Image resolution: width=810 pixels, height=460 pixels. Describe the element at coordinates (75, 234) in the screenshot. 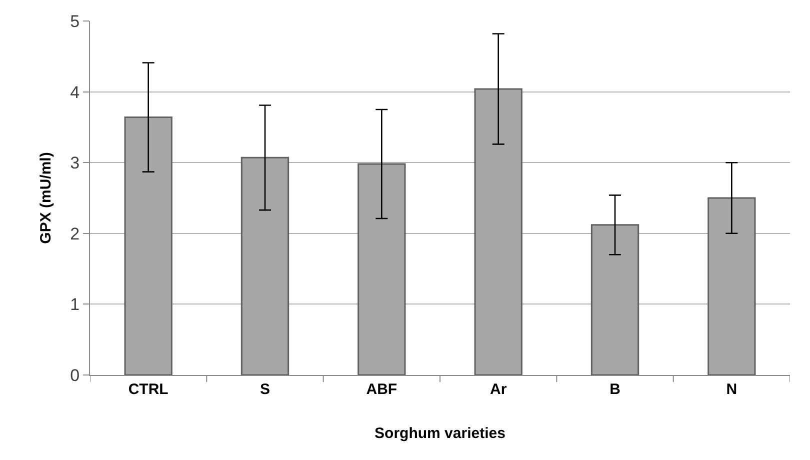

I see `y-tick-label: 2` at that location.